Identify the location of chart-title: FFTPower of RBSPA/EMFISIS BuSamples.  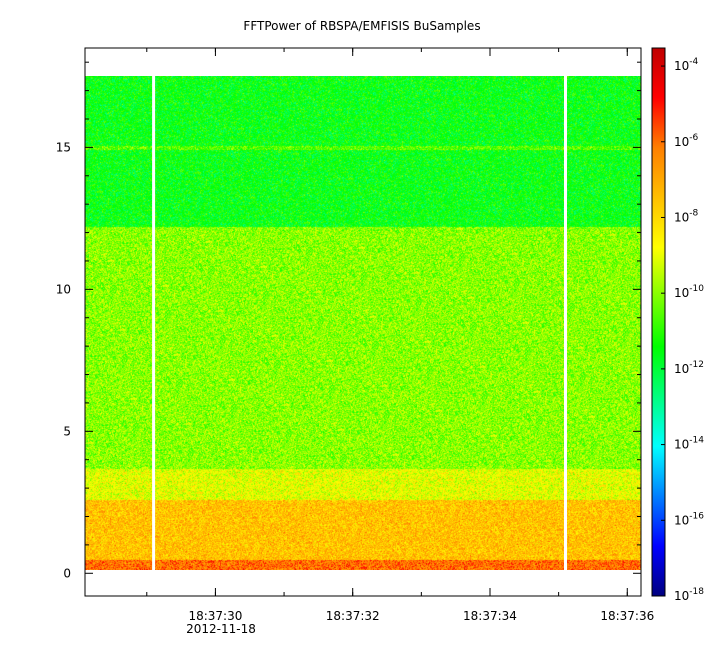
(361, 26).